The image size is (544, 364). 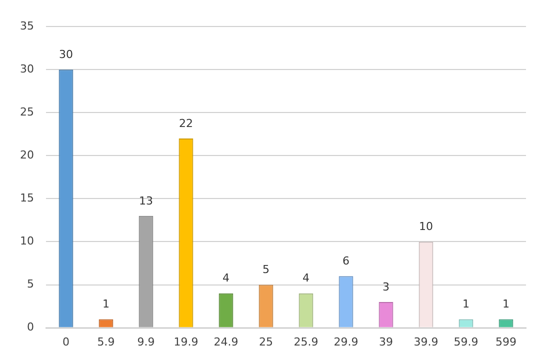 What do you see at coordinates (146, 201) in the screenshot?
I see `data-label: 13` at bounding box center [146, 201].